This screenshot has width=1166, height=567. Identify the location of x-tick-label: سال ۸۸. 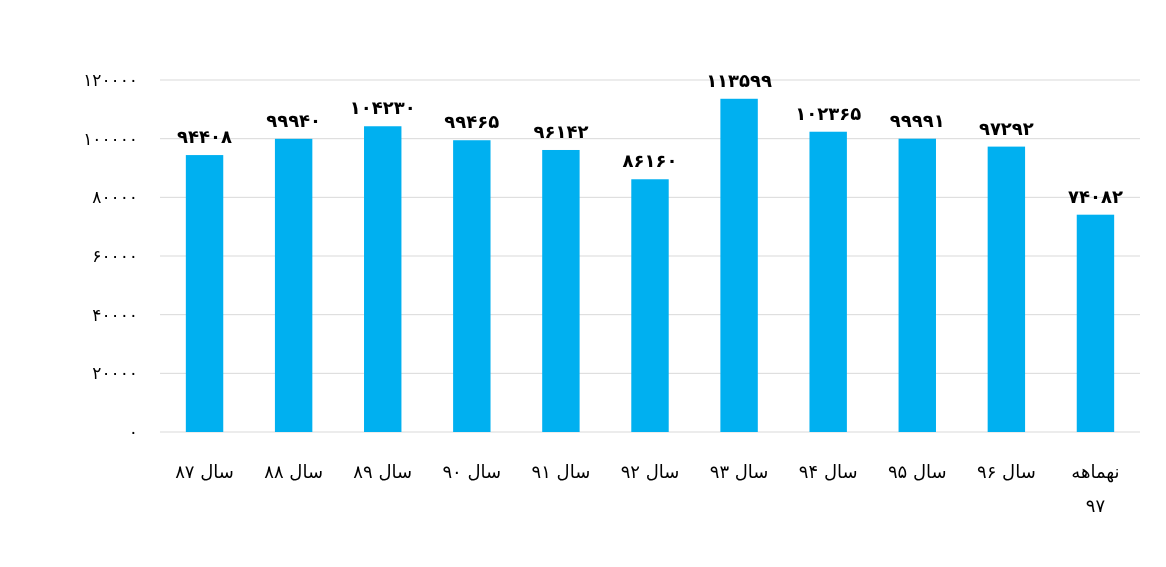
(293, 471).